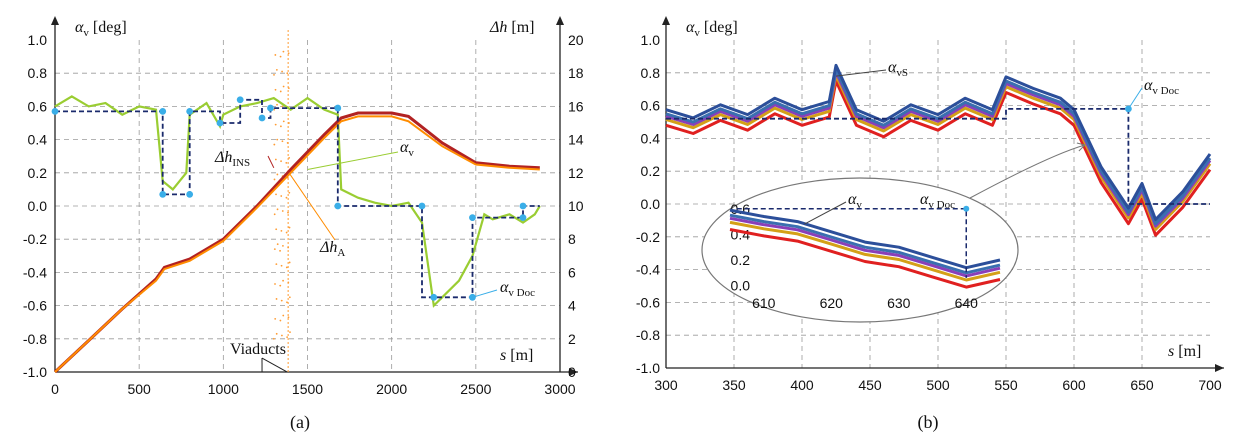 The width and height of the screenshot is (1236, 439). Describe the element at coordinates (928, 422) in the screenshot. I see `panel-caption: (b)` at that location.